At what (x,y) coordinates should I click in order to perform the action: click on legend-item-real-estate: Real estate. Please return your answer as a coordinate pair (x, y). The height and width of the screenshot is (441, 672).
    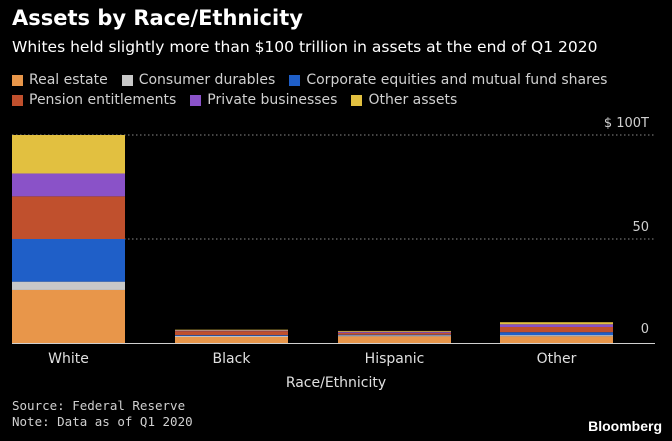
    Looking at the image, I should click on (60, 80).